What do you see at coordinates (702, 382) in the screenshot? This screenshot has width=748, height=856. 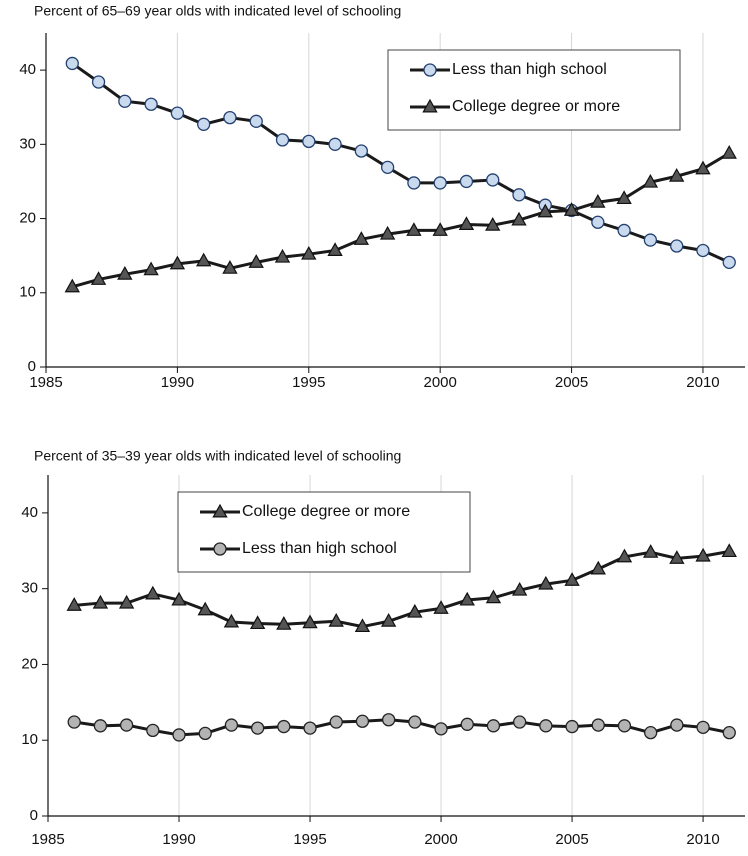 I see `x-tick-label: 2010` at bounding box center [702, 382].